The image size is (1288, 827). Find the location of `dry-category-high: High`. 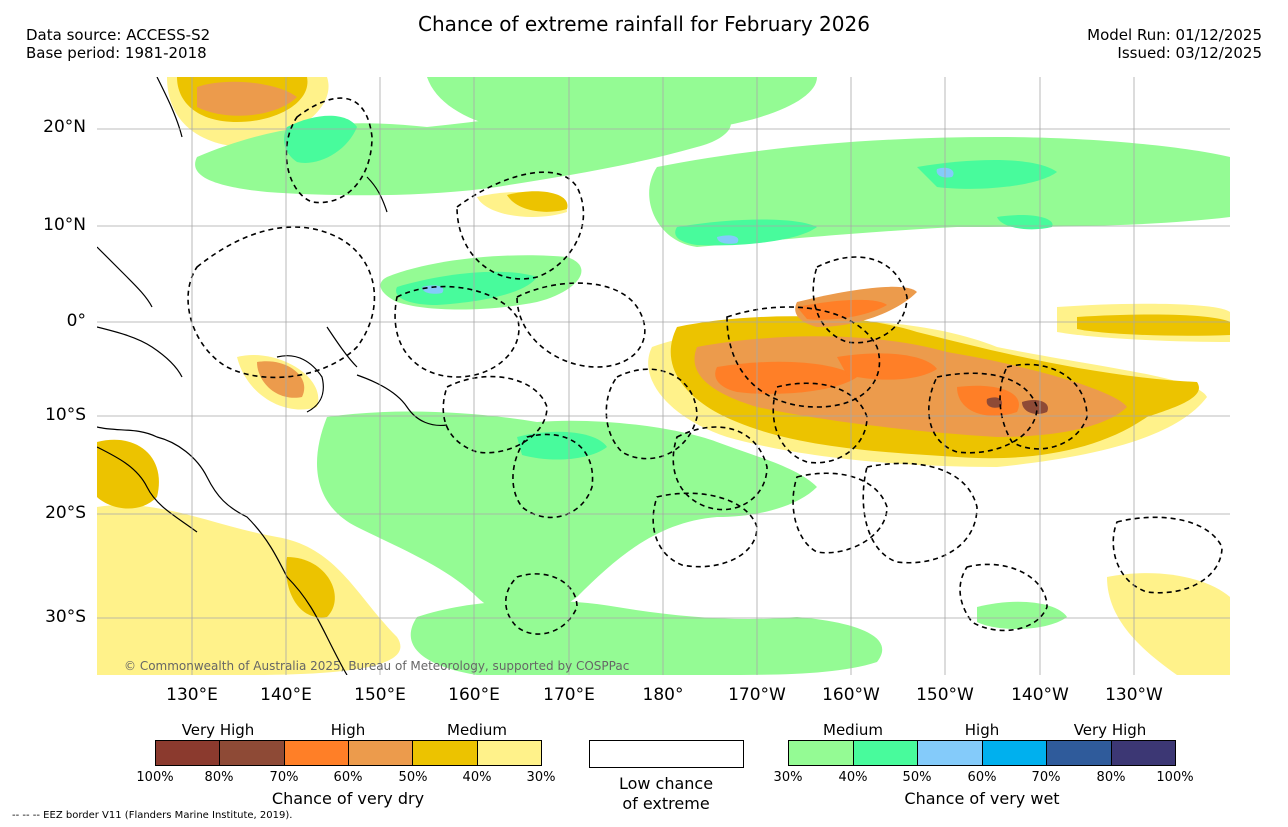

dry-category-high: High is located at coordinates (348, 730).